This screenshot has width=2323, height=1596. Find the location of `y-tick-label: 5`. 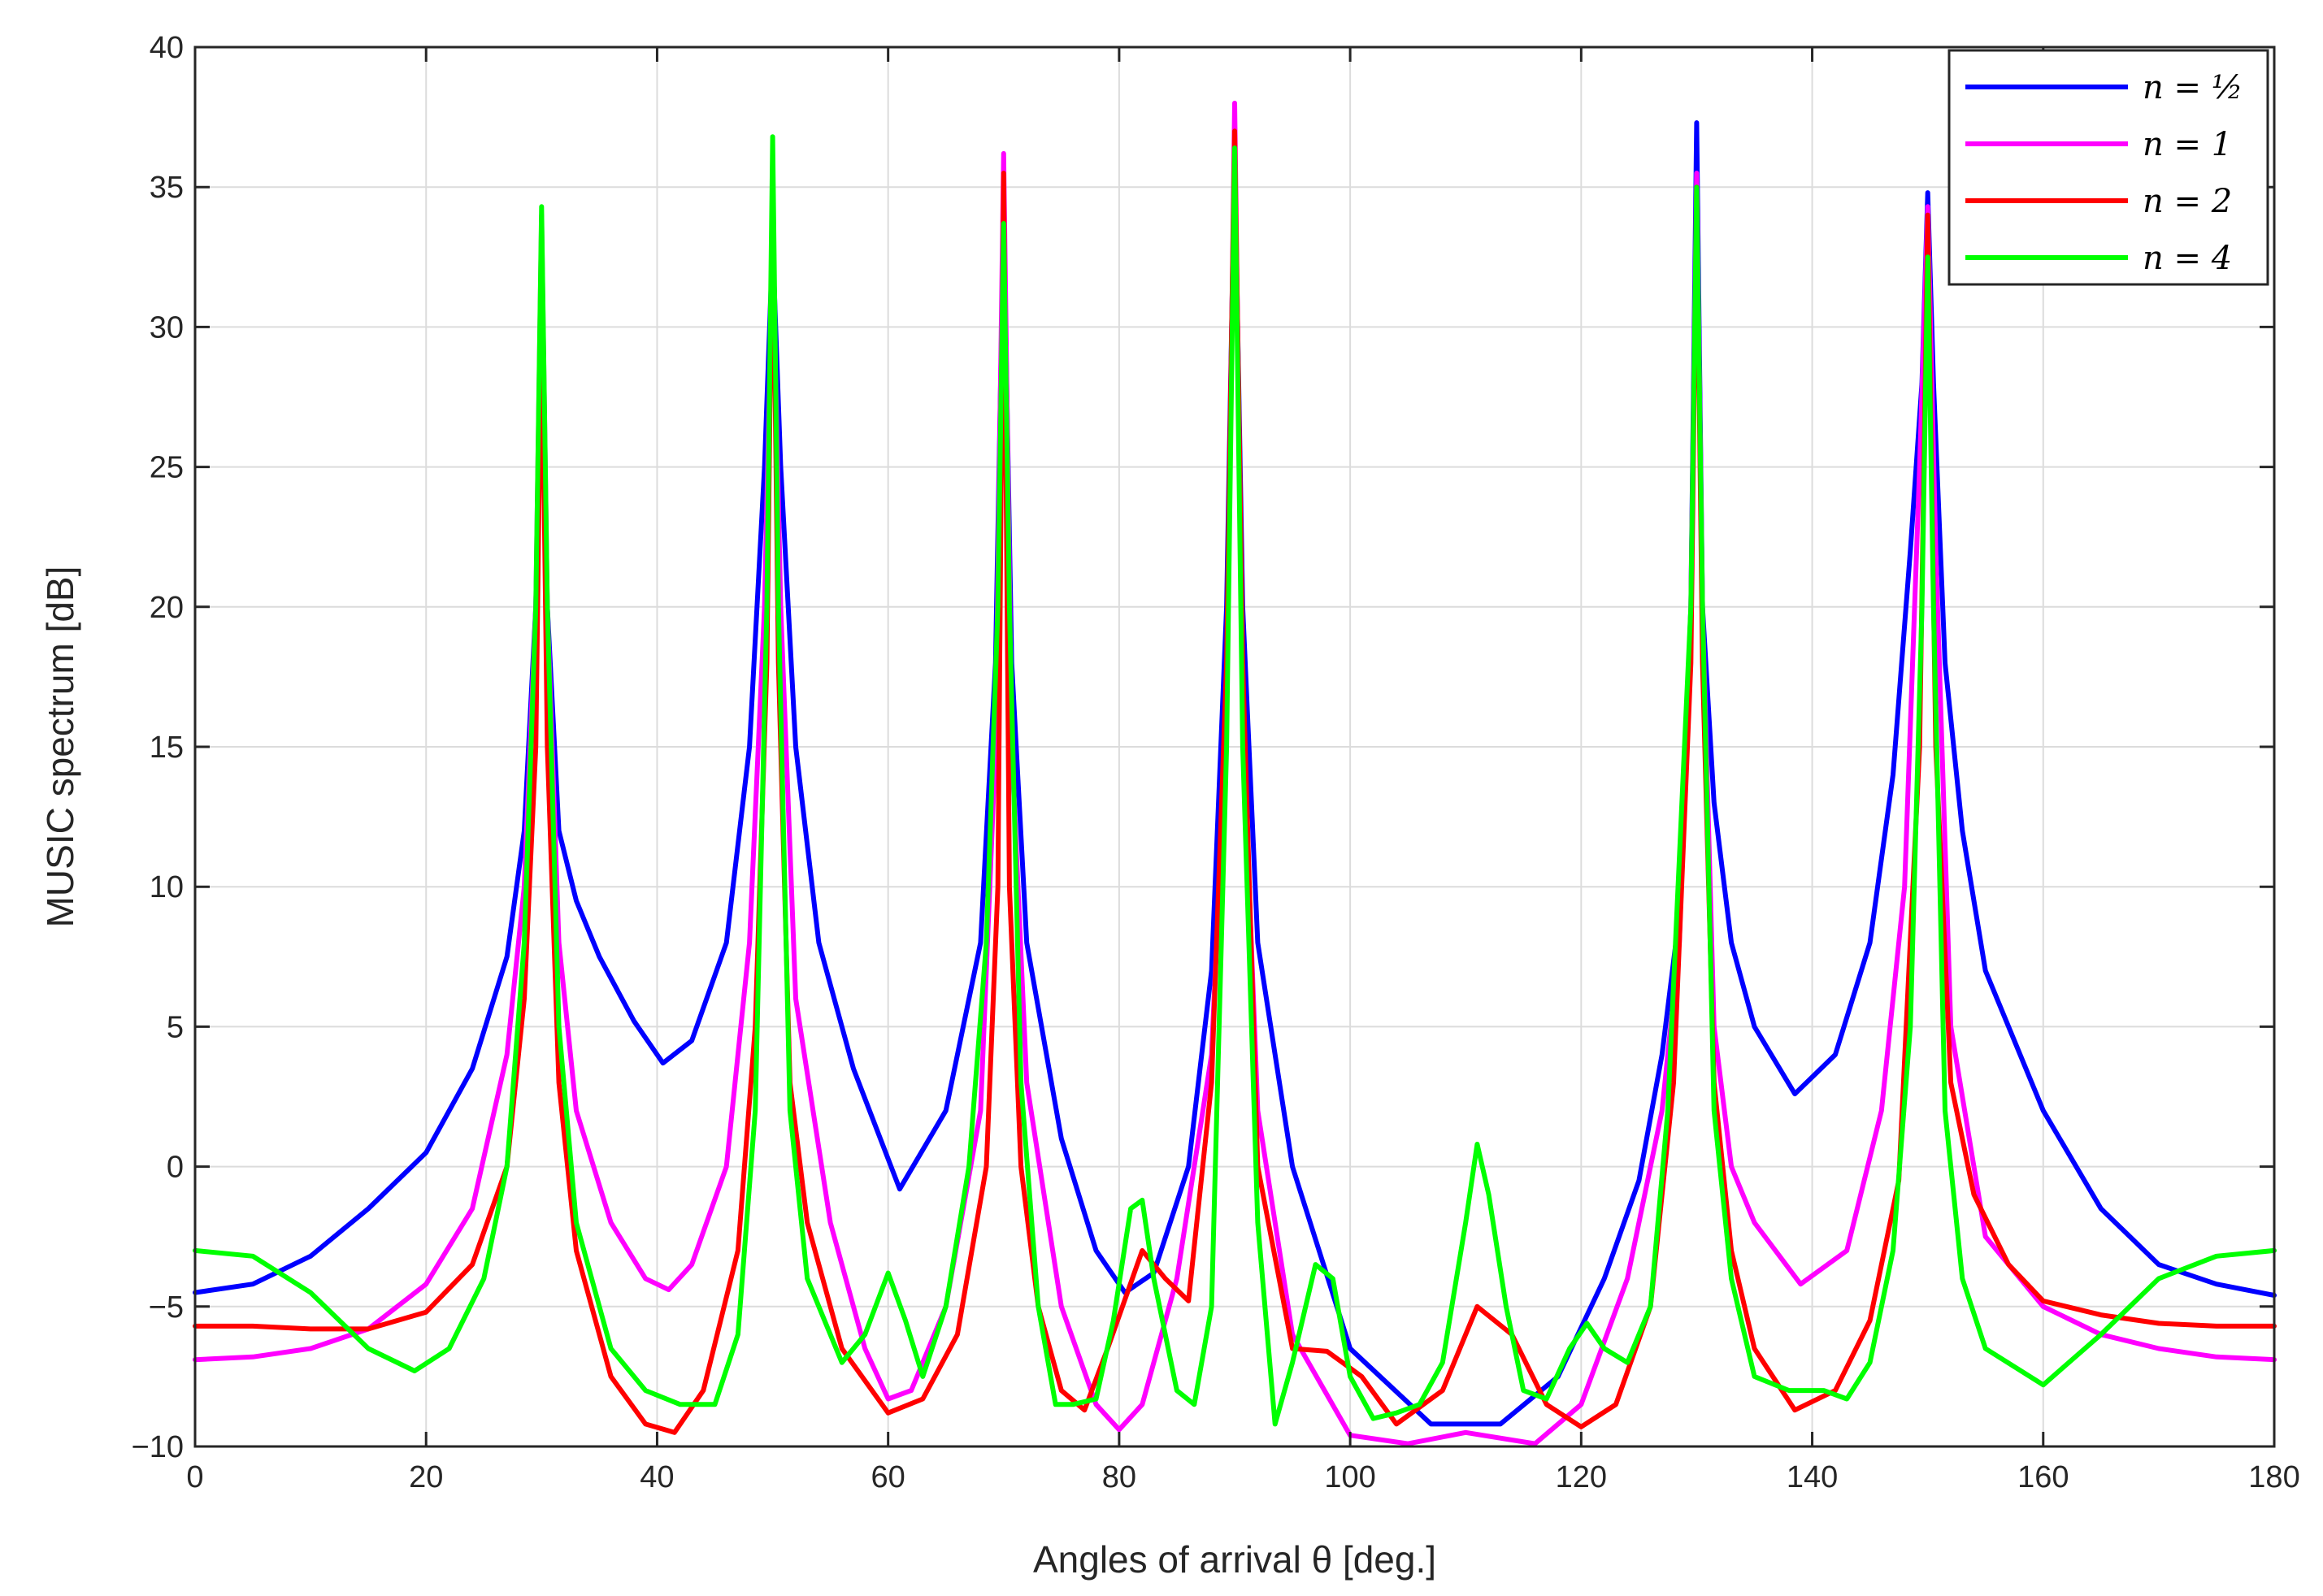

y-tick-label: 5 is located at coordinates (175, 1027).